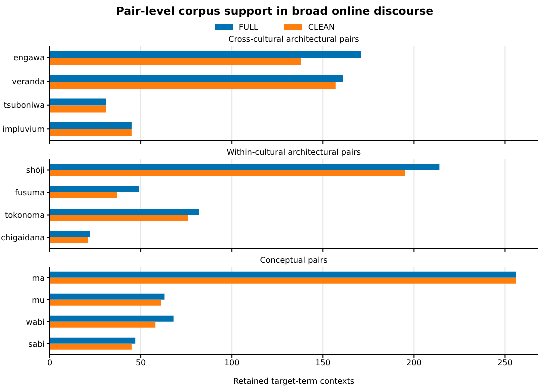 Image resolution: width=550 pixels, height=392 pixels. What do you see at coordinates (29, 81) in the screenshot?
I see `y-tick-label: veranda` at bounding box center [29, 81].